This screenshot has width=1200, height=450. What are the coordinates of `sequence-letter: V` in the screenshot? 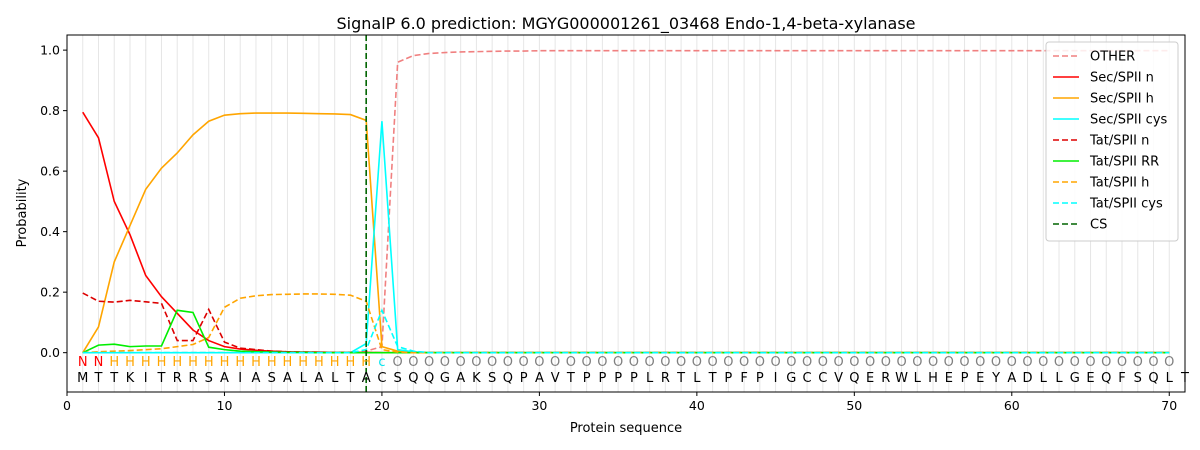 It's located at (555, 378).